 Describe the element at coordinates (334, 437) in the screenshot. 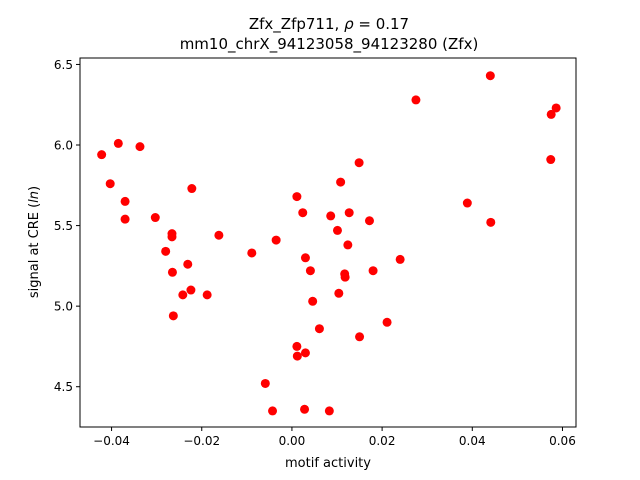

I see `x-axis-ticks: −0.04 −0.02 0.00 0.02 0.04 0.06` at that location.